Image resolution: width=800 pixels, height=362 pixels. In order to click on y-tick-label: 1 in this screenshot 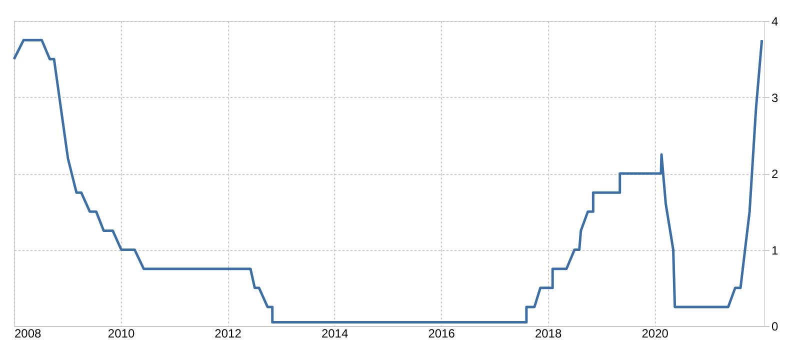, I will do `click(775, 250)`.